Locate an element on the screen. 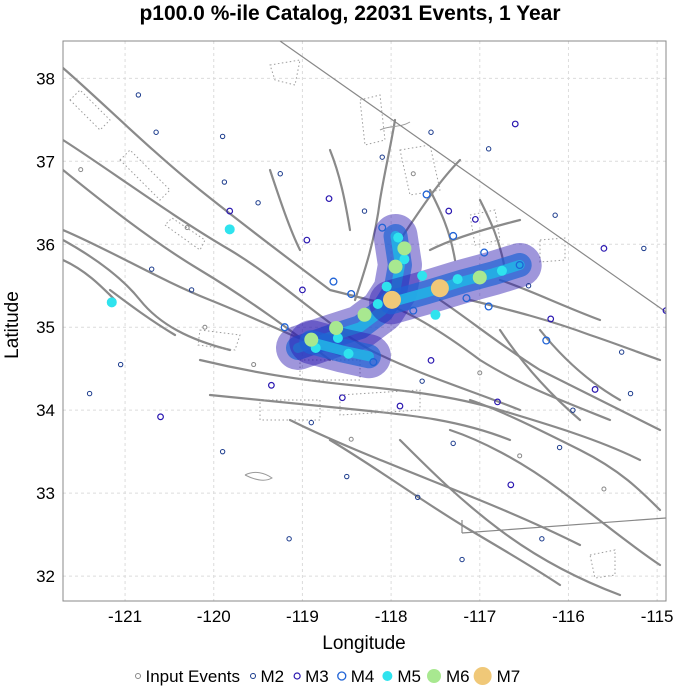 The image size is (700, 694). y-tick-label: 36 is located at coordinates (45, 244).